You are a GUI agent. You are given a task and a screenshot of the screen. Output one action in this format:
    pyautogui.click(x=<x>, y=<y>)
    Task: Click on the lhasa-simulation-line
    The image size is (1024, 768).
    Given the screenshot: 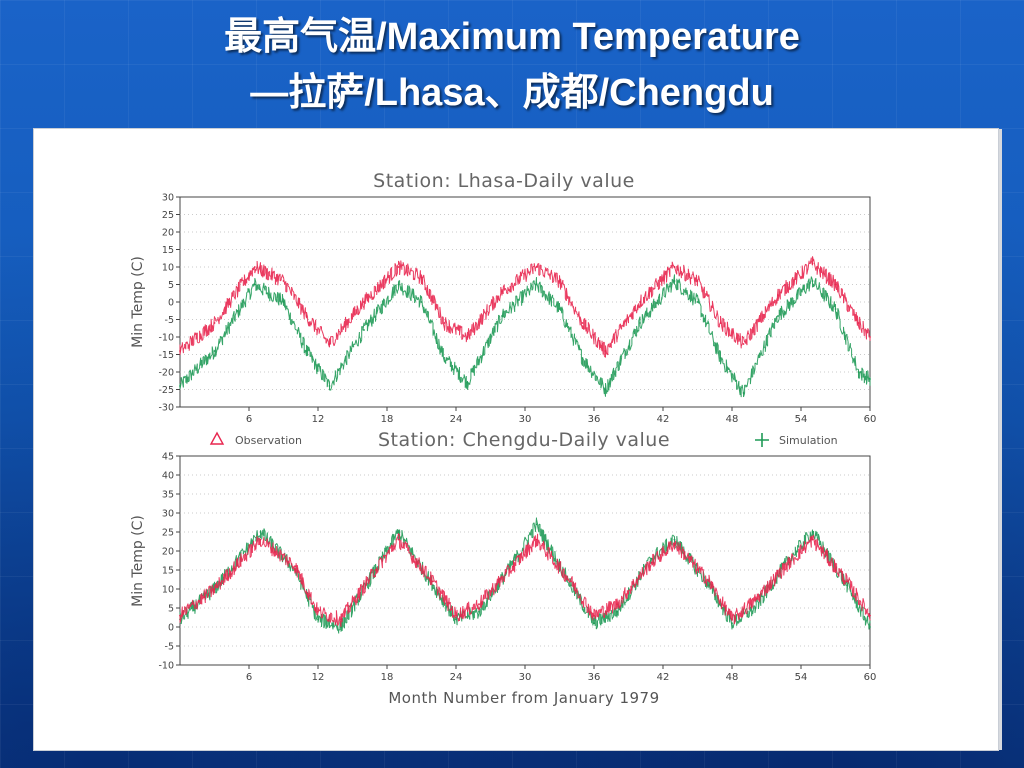 What is the action you would take?
    pyautogui.click(x=525, y=336)
    